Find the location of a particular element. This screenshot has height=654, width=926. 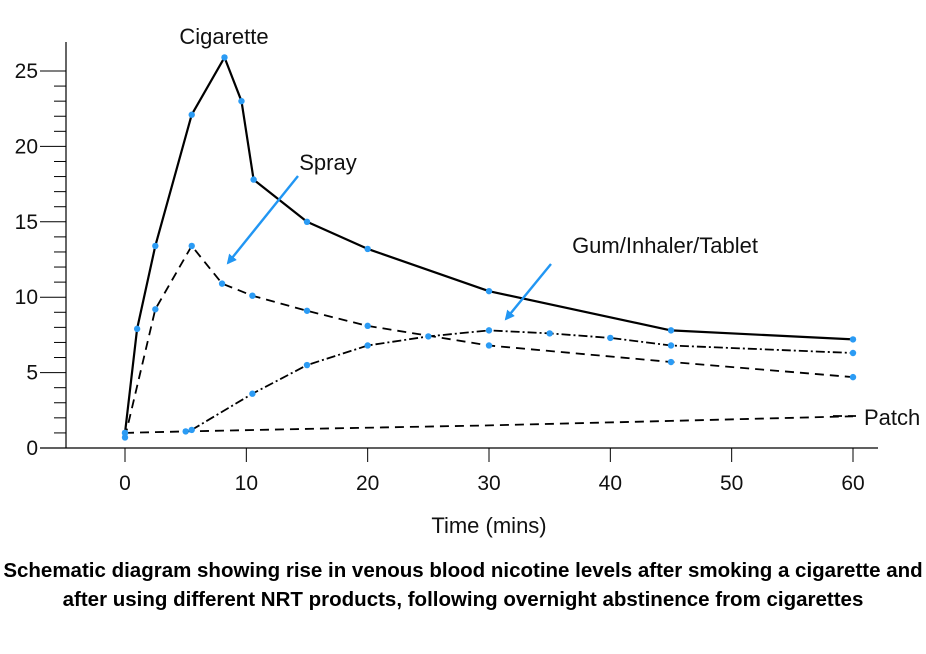

y-tick-label: 0 is located at coordinates (32, 448).